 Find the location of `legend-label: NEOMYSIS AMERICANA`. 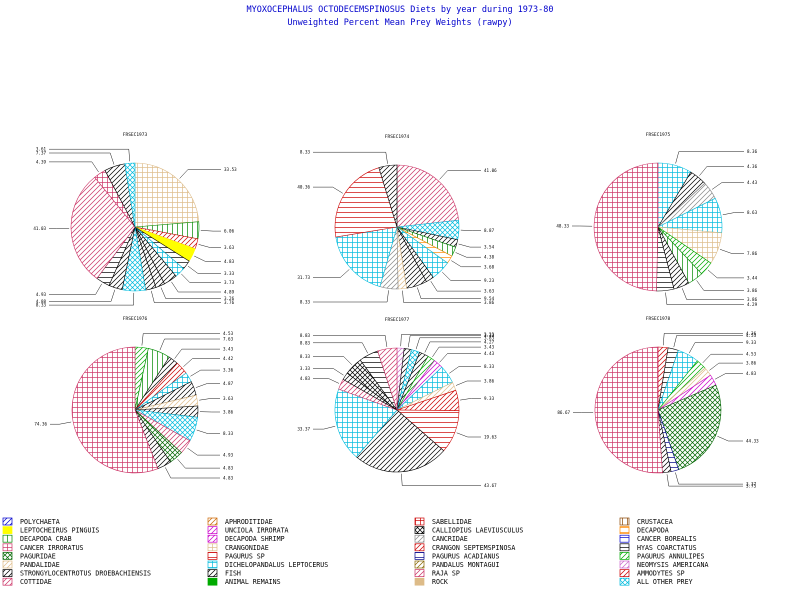

legend-label: NEOMYSIS AMERICANA is located at coordinates (672, 565).